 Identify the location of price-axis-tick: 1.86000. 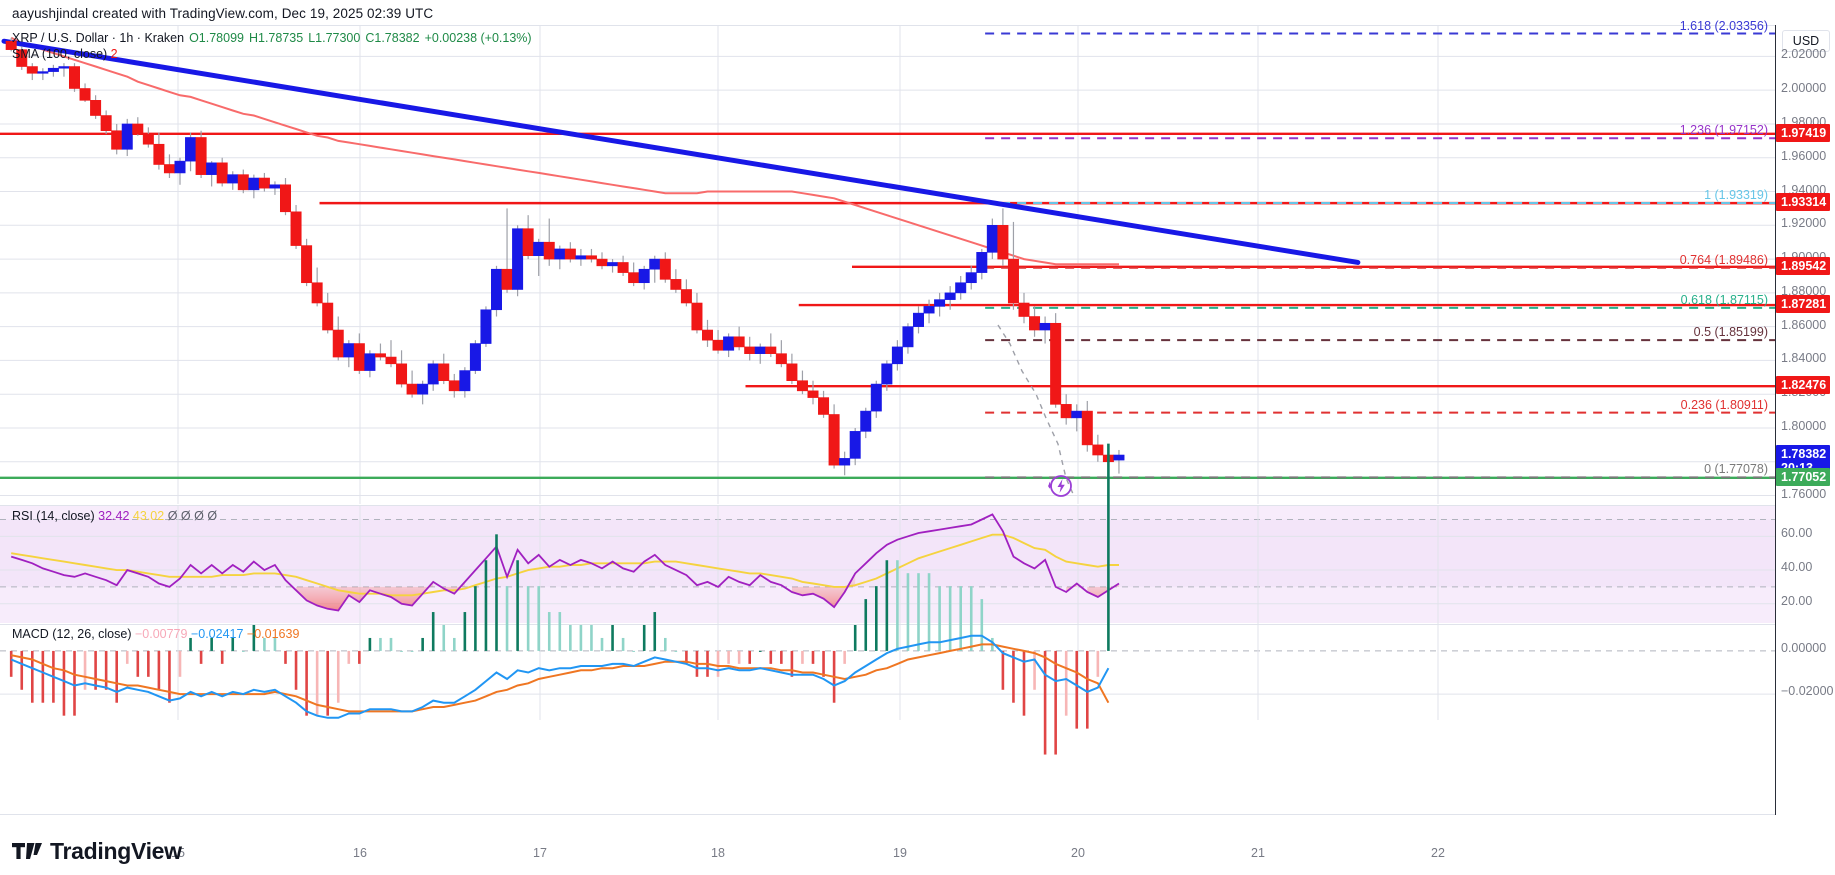
(1804, 324).